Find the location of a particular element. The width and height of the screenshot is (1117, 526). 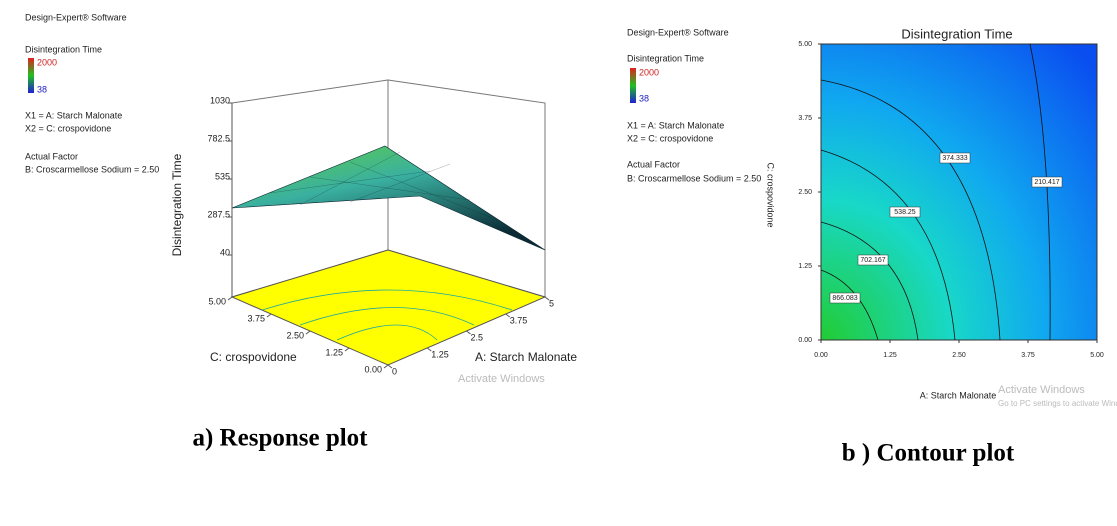

contour-label: 866.083 is located at coordinates (844, 298).